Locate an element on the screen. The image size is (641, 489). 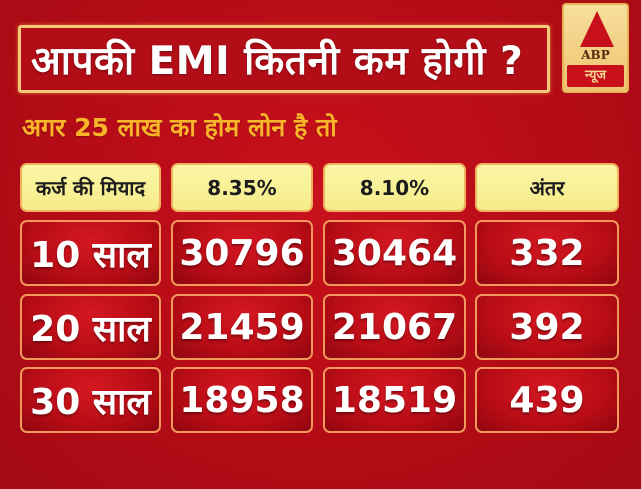
column-header-rate-new: 8.10% is located at coordinates (394, 187).